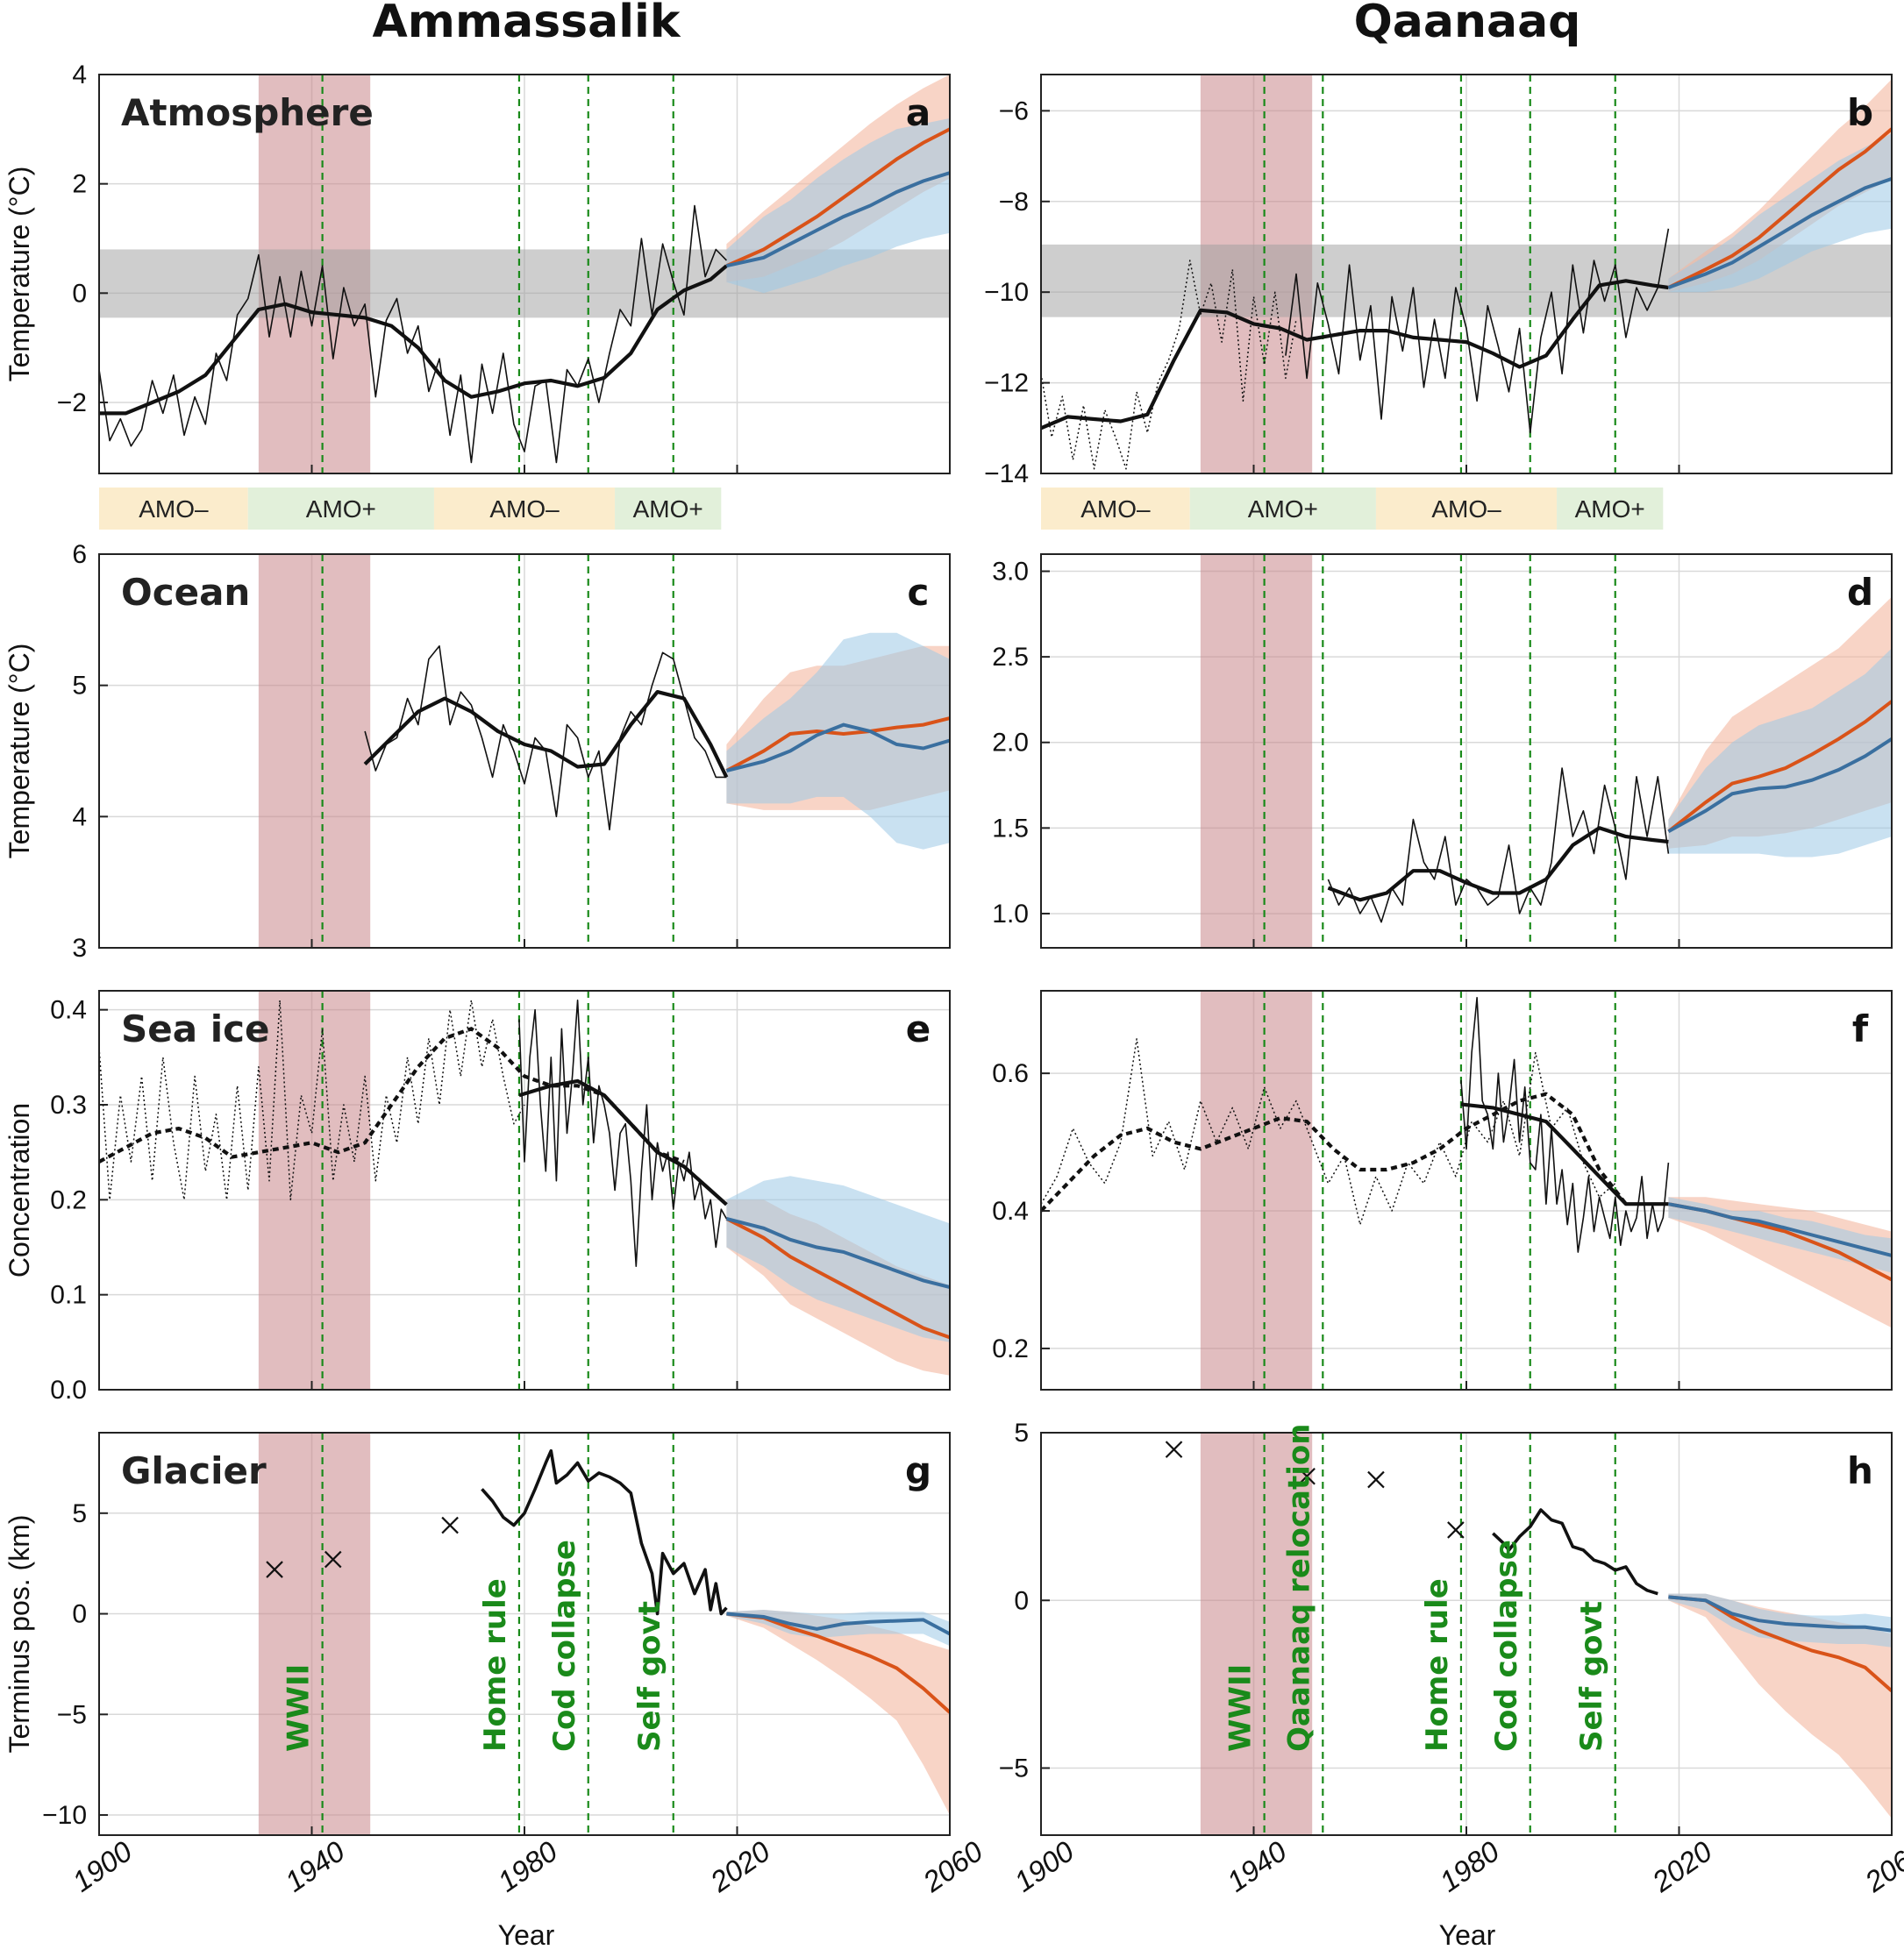 The height and width of the screenshot is (1950, 1904). I want to click on panel-letter: d, so click(1860, 592).